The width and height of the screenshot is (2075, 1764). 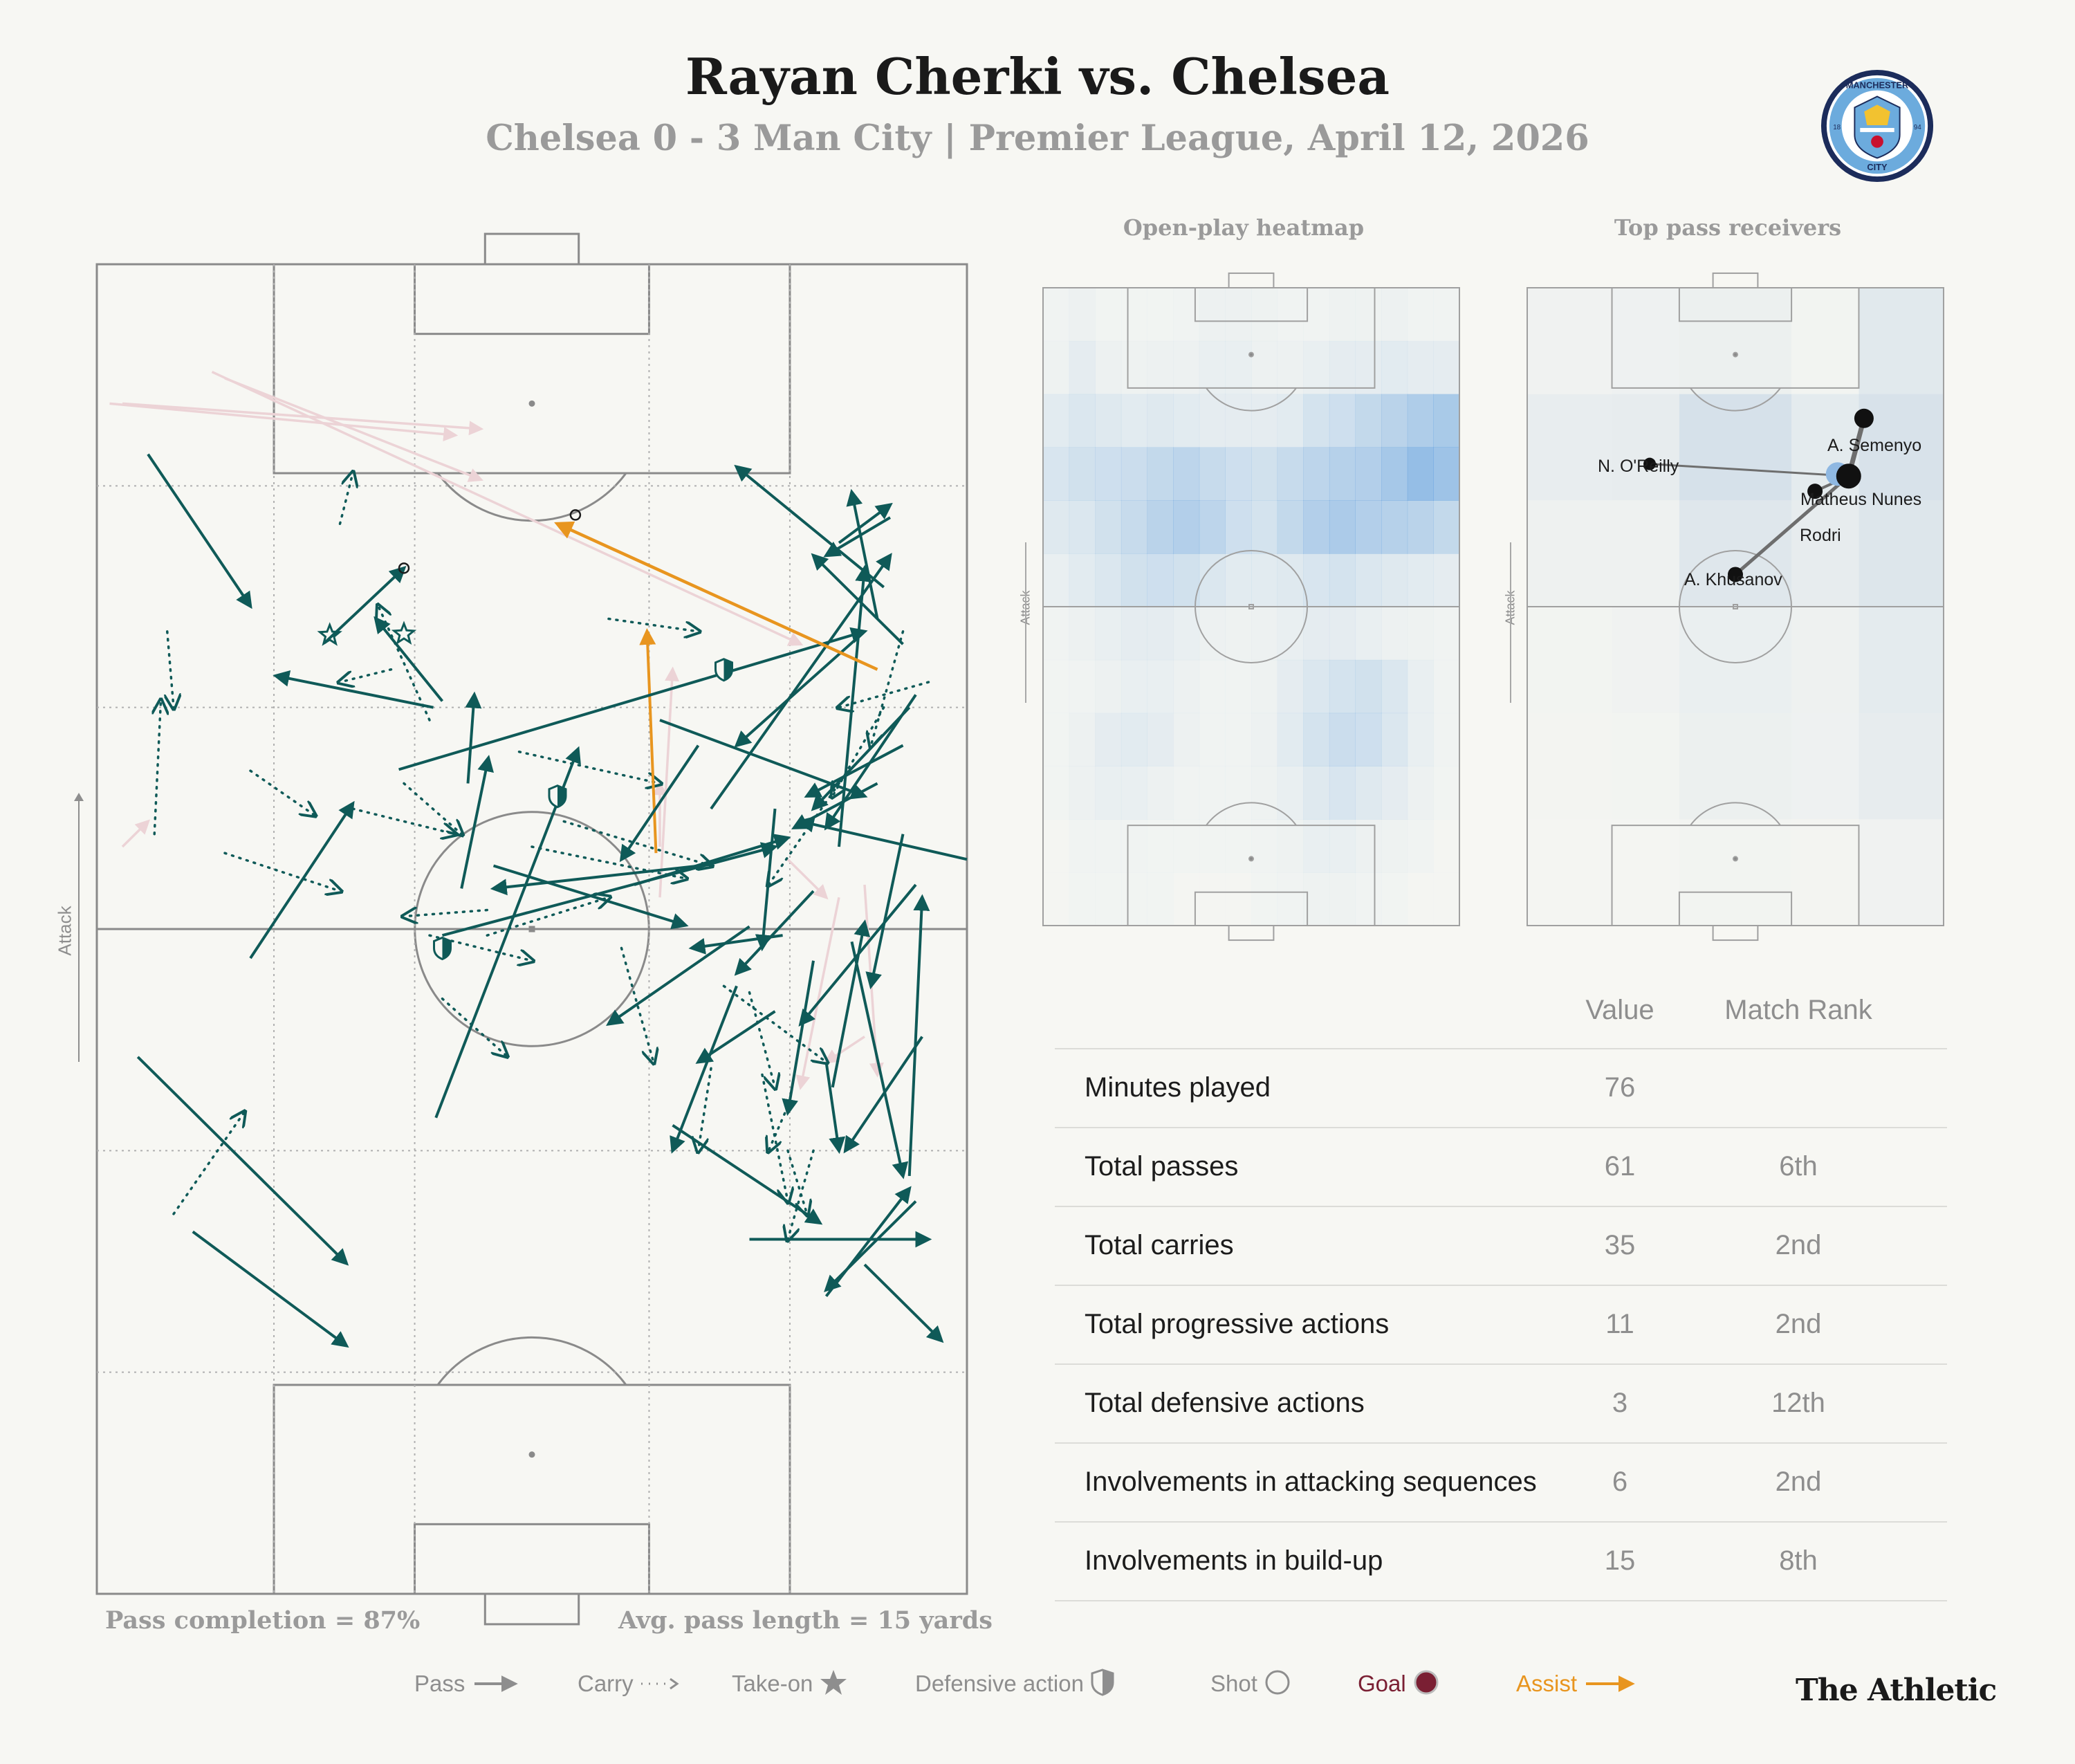 I want to click on chart-title: Rayan Cherki vs. Chelsea, so click(x=1037, y=76).